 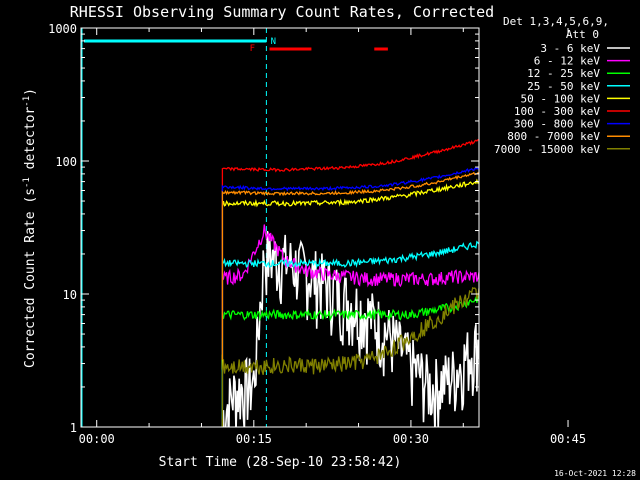 What do you see at coordinates (30, 278) in the screenshot?
I see `y-axis-label-main: Corrected Count Rate (s` at bounding box center [30, 278].